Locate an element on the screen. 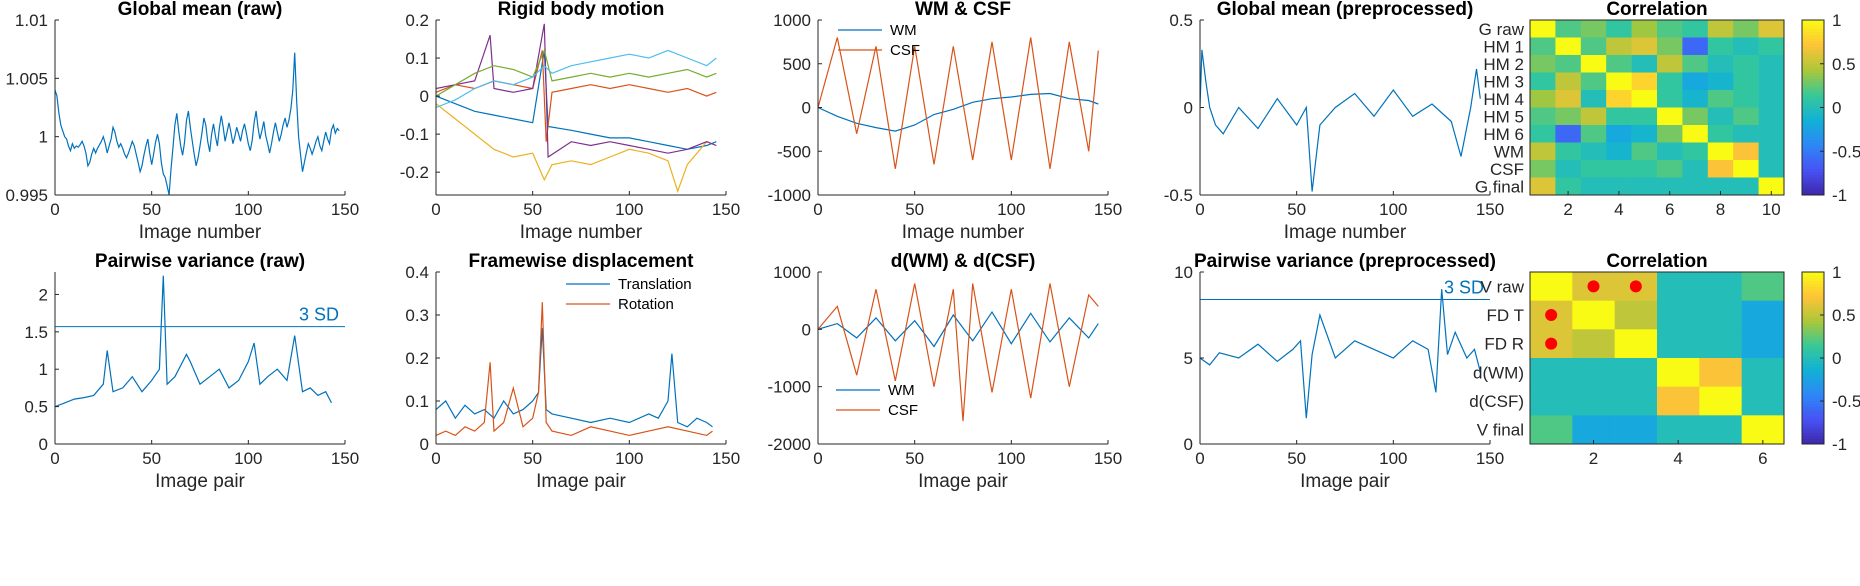 The width and height of the screenshot is (1860, 586). series-line-csf is located at coordinates (958, 352).